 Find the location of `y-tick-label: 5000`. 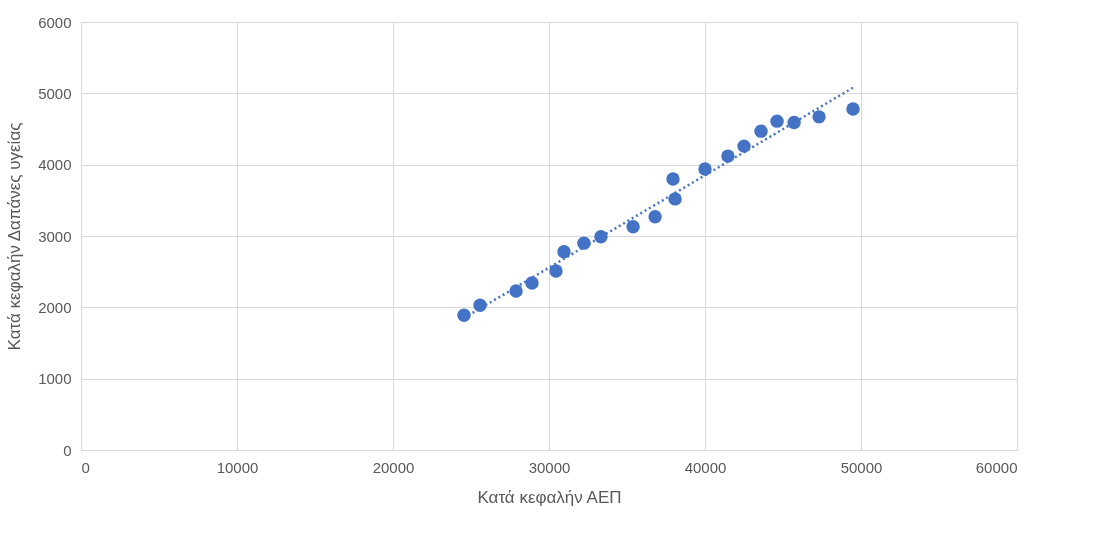

y-tick-label: 5000 is located at coordinates (55, 93).